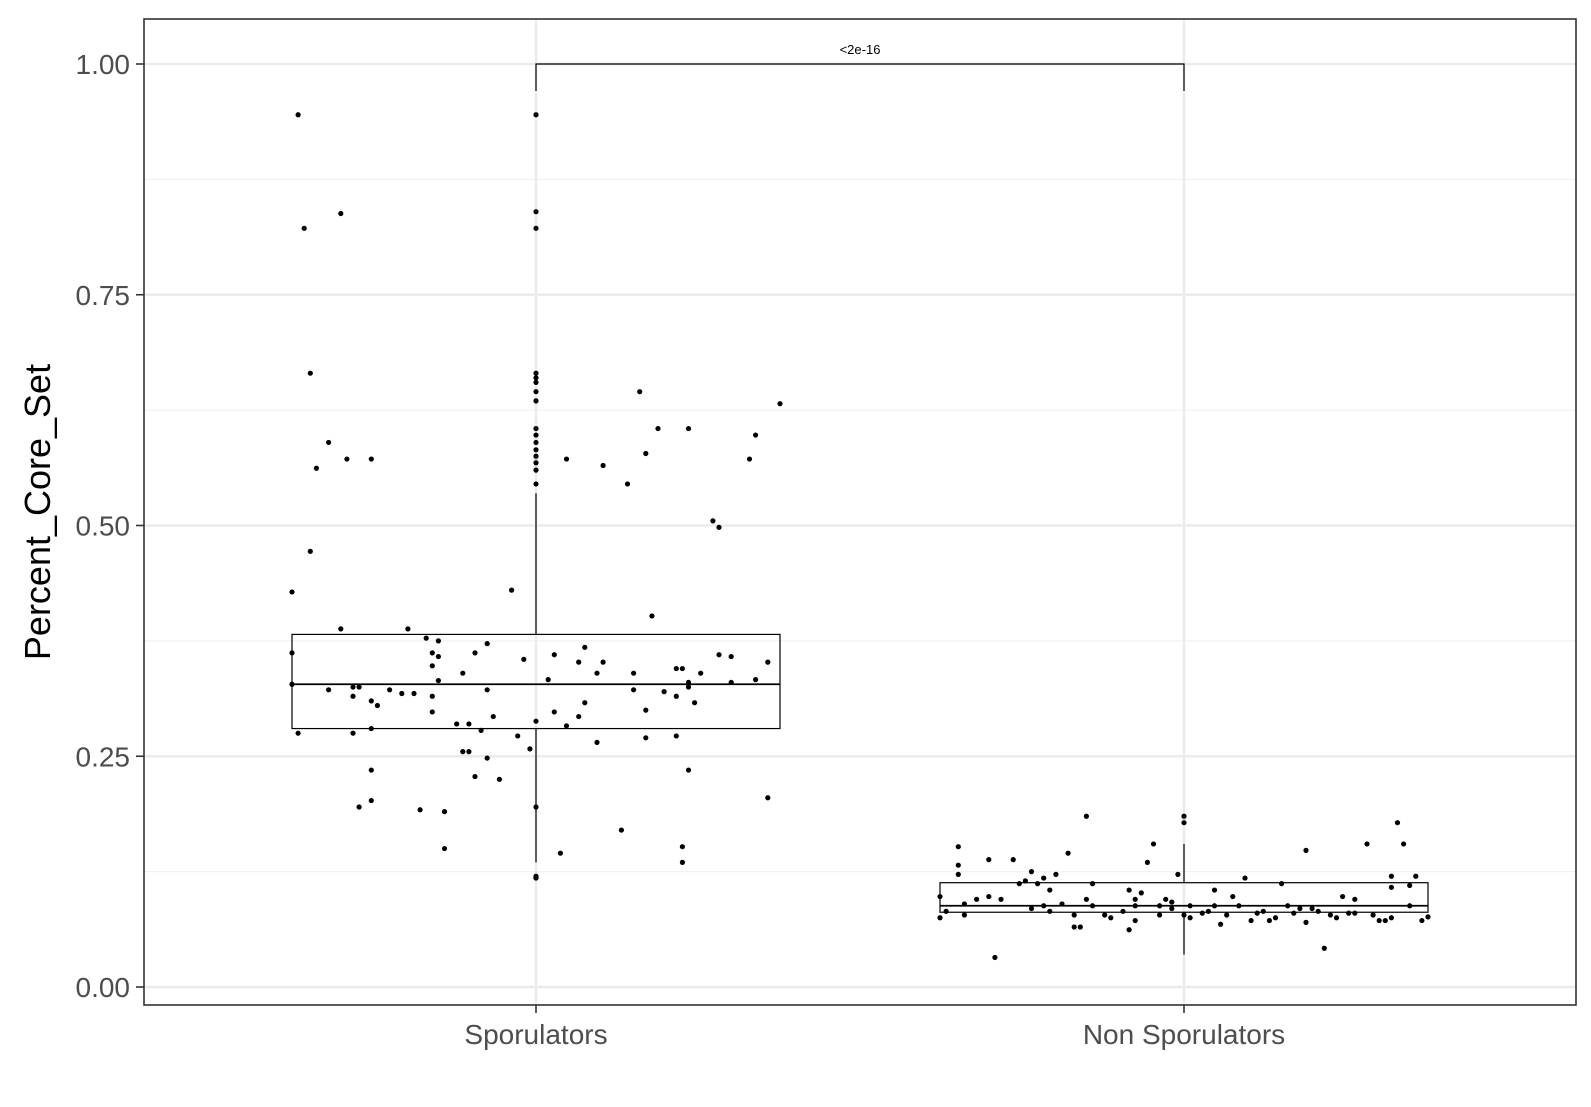  Describe the element at coordinates (103, 295) in the screenshot. I see `y-tick-label: 0.75` at that location.